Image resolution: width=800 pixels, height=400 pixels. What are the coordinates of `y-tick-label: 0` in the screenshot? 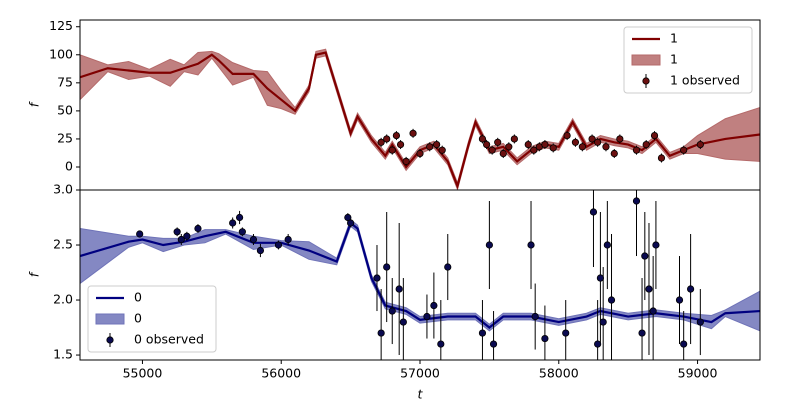 It's located at (69, 165).